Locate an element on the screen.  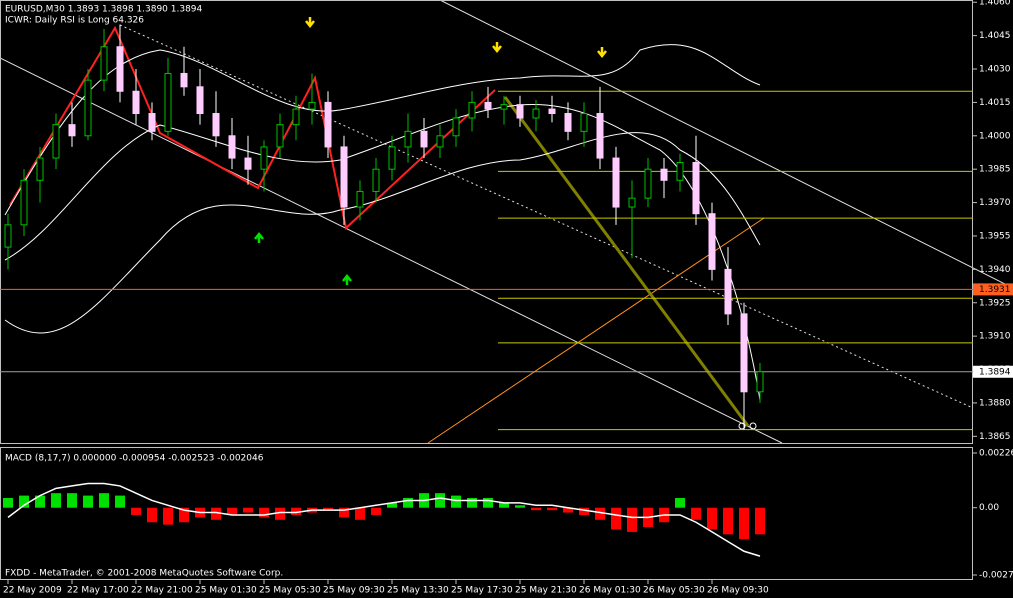
y-tick-label: 1.3940 is located at coordinates (995, 270).